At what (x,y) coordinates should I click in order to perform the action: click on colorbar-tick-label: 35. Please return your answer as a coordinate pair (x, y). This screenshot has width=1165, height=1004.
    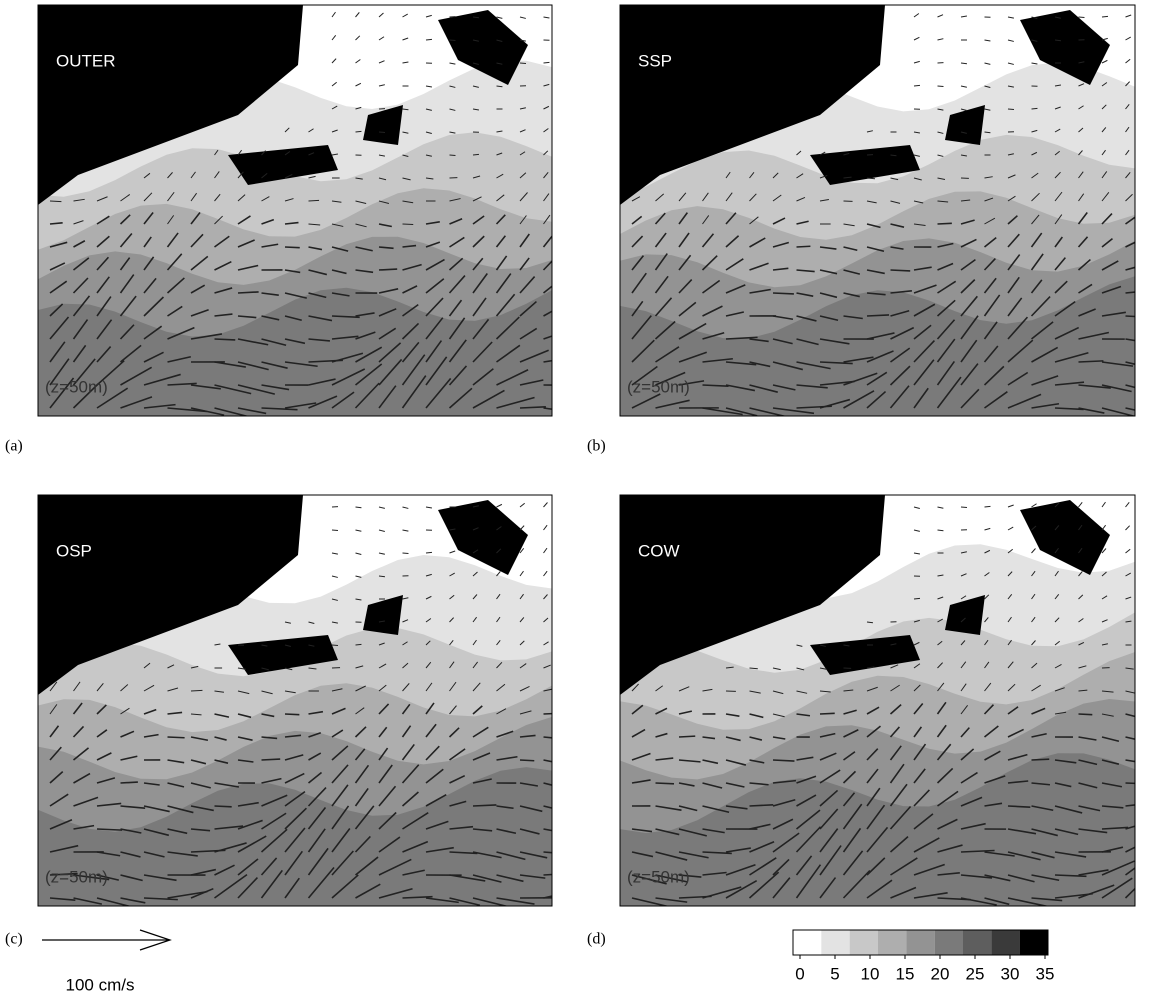
    Looking at the image, I should click on (1045, 973).